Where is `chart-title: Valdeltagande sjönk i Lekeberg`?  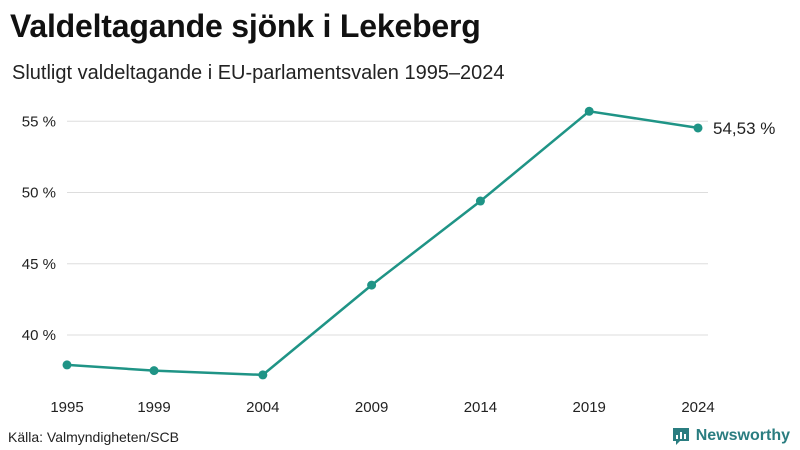
chart-title: Valdeltagande sjönk i Lekeberg is located at coordinates (245, 26).